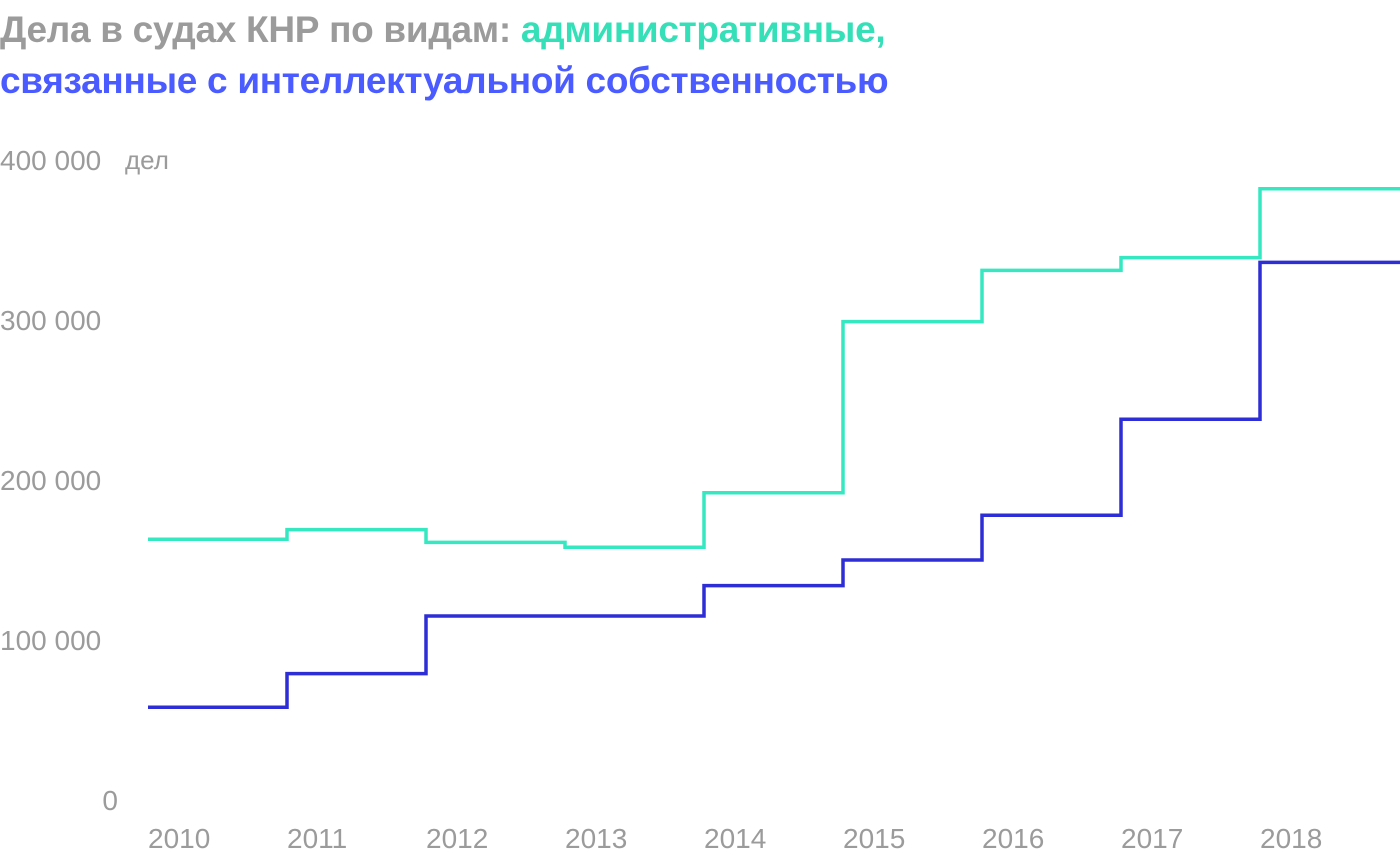 The height and width of the screenshot is (860, 1400). What do you see at coordinates (147, 160) in the screenshot?
I see `y-axis-unit-label: дел` at bounding box center [147, 160].